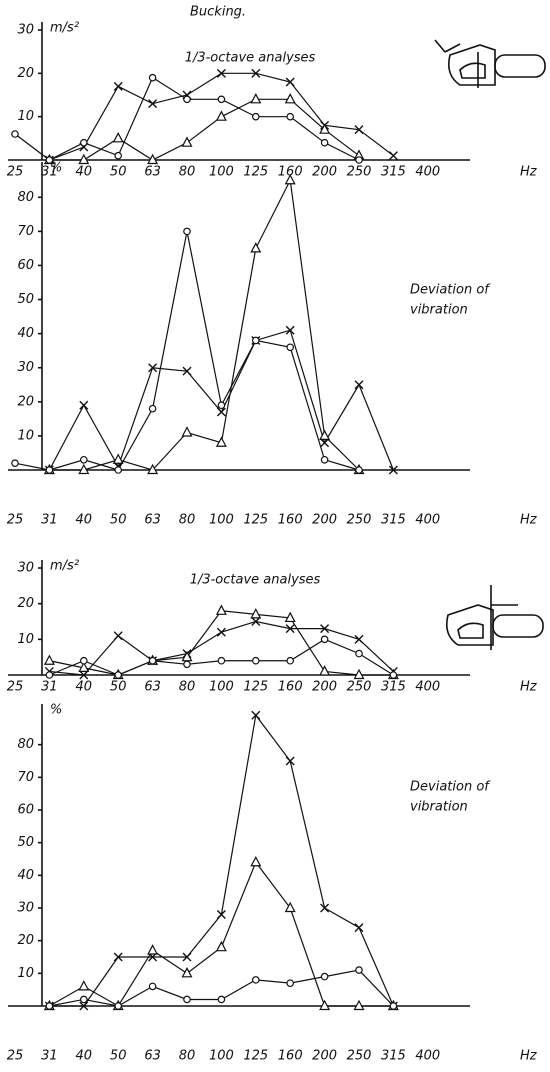 Image resolution: width=550 pixels, height=1072 pixels. I want to click on y-tick-label: 80, so click(25, 197).